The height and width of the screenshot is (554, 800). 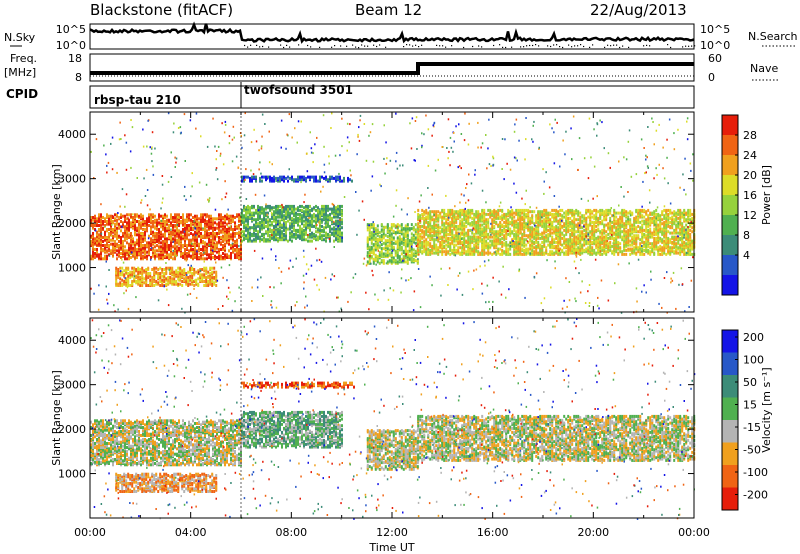 I want to click on cpid-strip-frame, so click(x=392, y=97).